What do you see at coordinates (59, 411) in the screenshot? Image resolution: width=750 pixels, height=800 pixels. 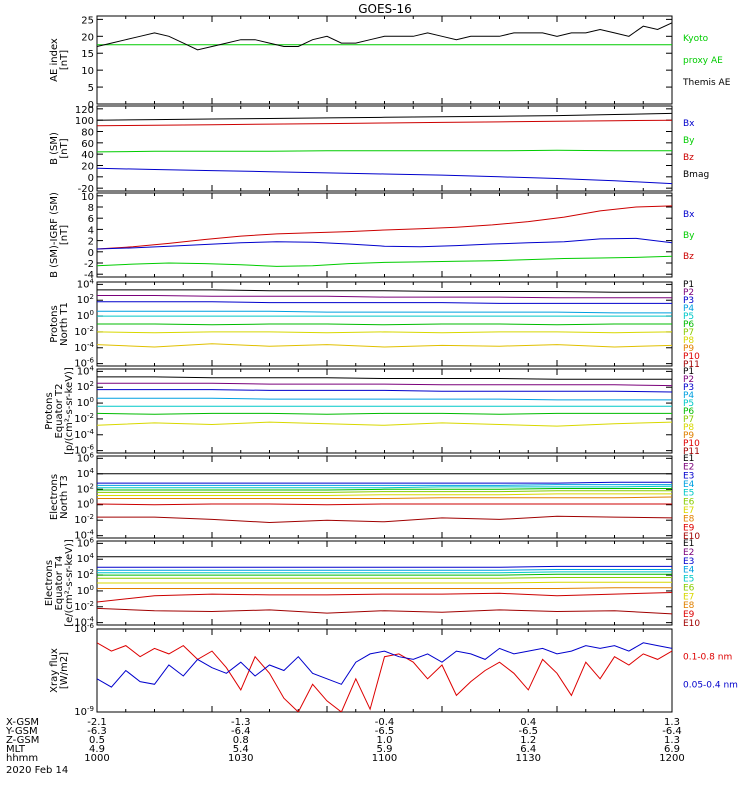 I see `y-axis-label-pe: Equator T2` at bounding box center [59, 411].